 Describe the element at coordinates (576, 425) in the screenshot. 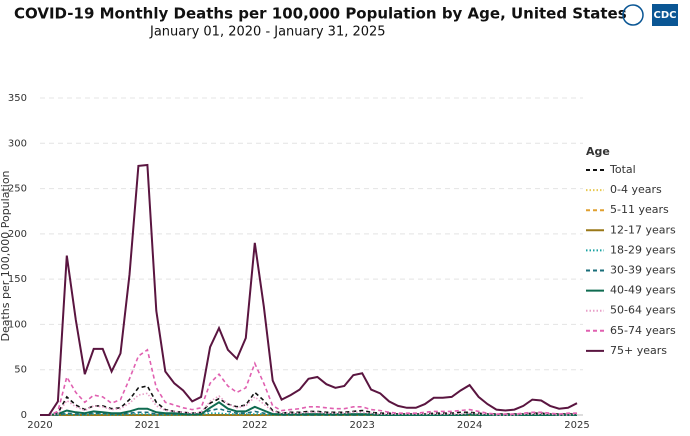

I see `x-tick-label: 2025` at that location.